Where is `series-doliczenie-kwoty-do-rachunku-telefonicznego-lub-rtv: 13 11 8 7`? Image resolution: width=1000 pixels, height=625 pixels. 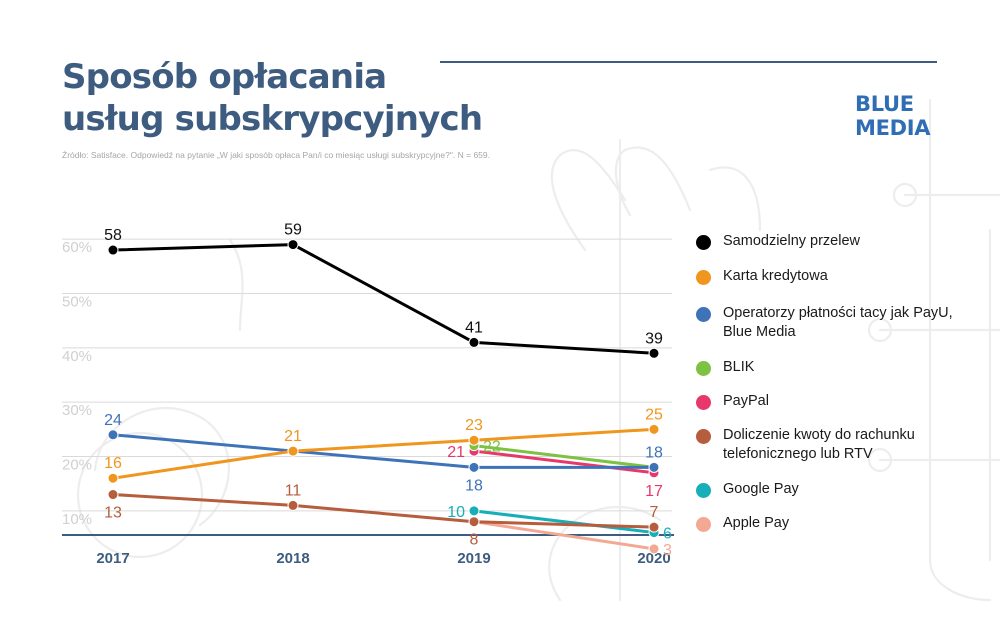 series-doliczenie-kwoty-do-rachunku-telefonicznego-lub-rtv: 13 11 8 7 is located at coordinates (382, 515).